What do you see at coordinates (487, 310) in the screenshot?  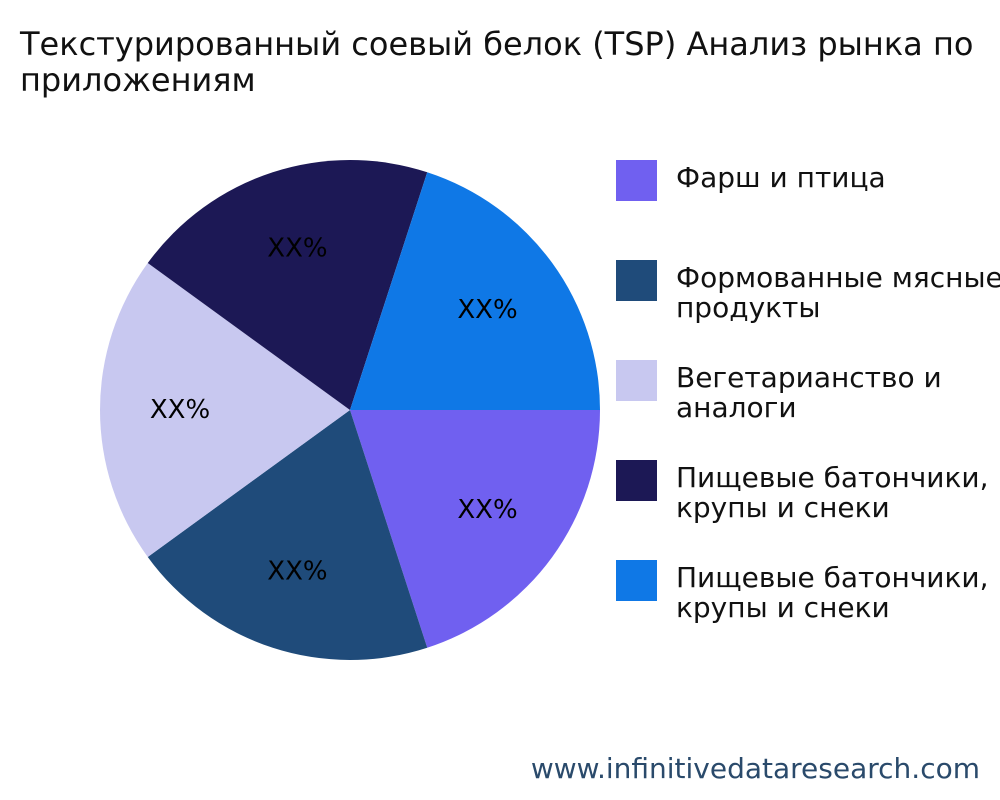 I see `pie-slice-label-5: XX%` at bounding box center [487, 310].